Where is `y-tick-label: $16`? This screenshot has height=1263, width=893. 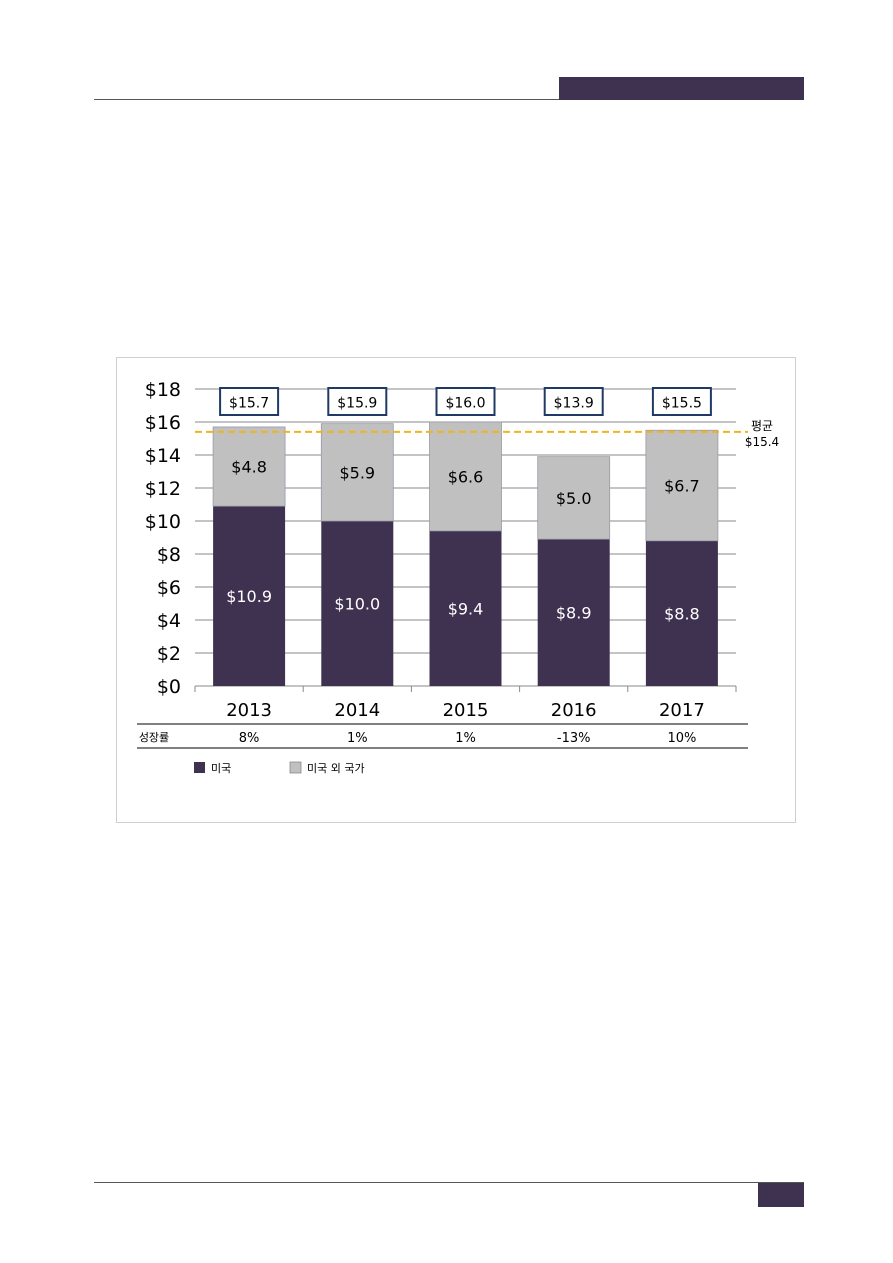
y-tick-label: $16 is located at coordinates (163, 423).